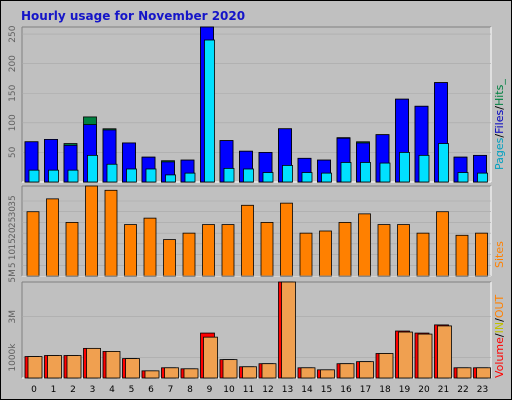  Describe the element at coordinates (499, 327) in the screenshot. I see `legend-in: IN` at that location.